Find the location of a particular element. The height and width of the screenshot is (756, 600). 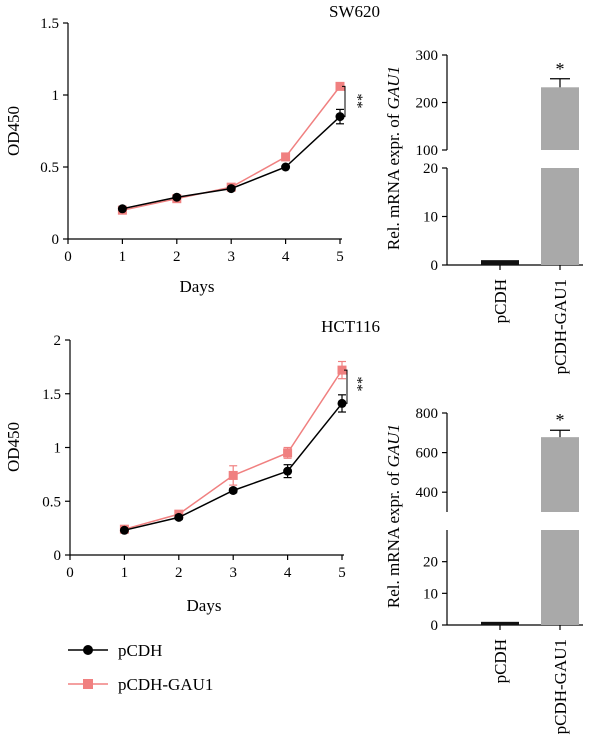

y-tick-label: 300 is located at coordinates (427, 56).